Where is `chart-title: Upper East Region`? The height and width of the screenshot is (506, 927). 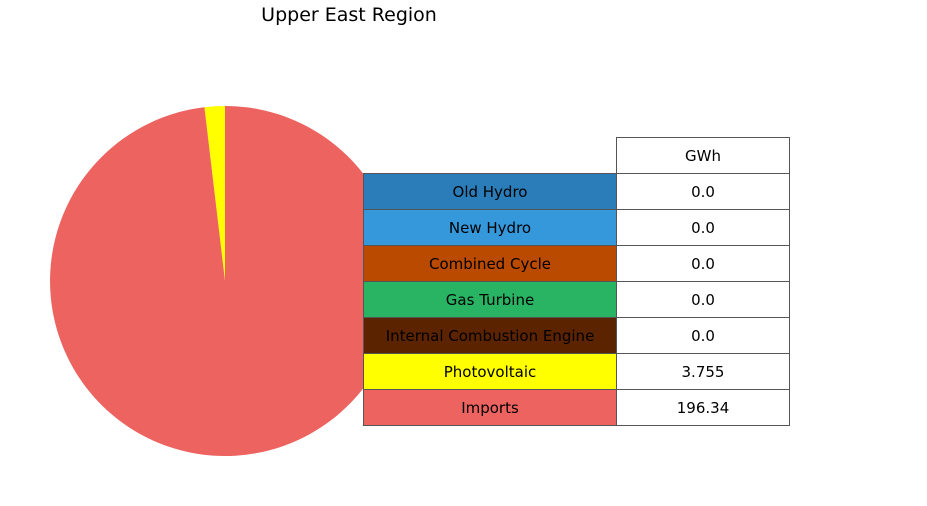
chart-title: Upper East Region is located at coordinates (349, 15).